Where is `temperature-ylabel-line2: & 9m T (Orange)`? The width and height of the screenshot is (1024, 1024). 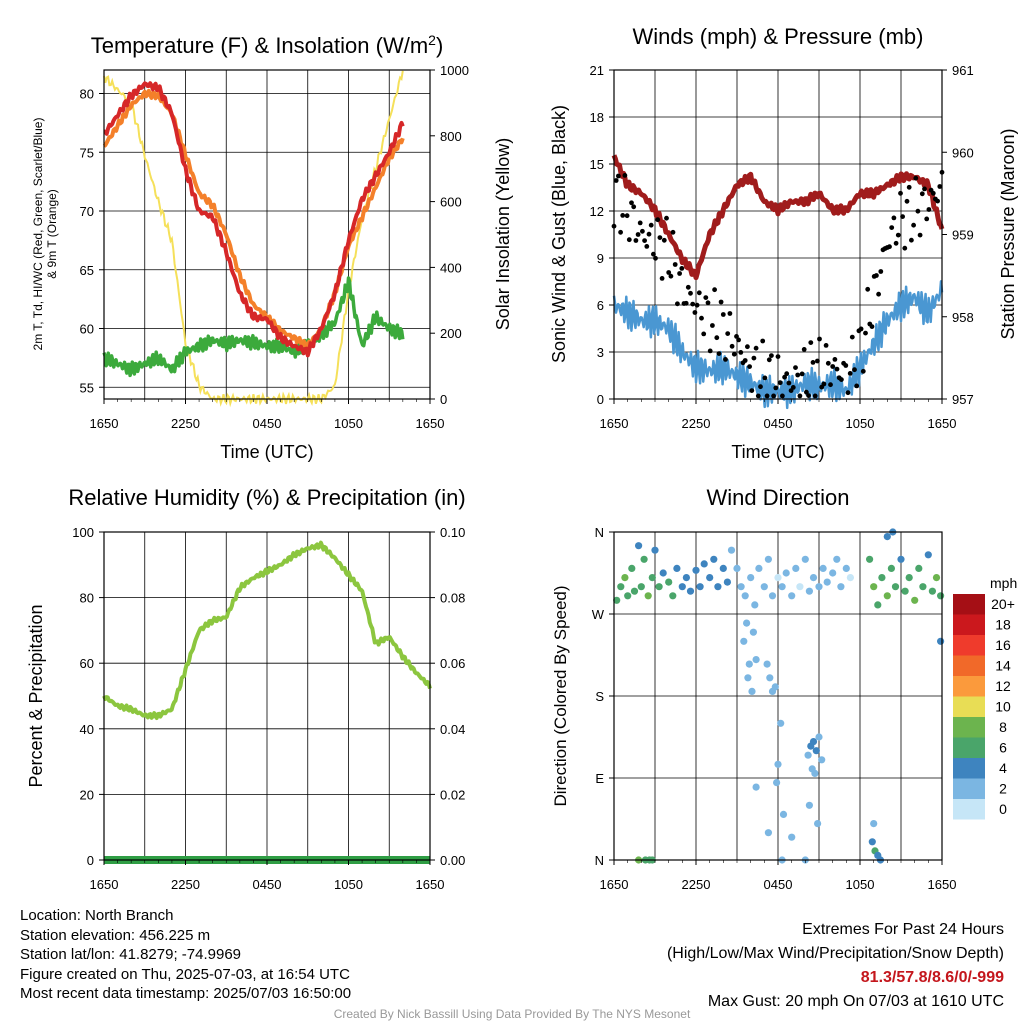 temperature-ylabel-line2: & 9m T (Orange) is located at coordinates (52, 234).